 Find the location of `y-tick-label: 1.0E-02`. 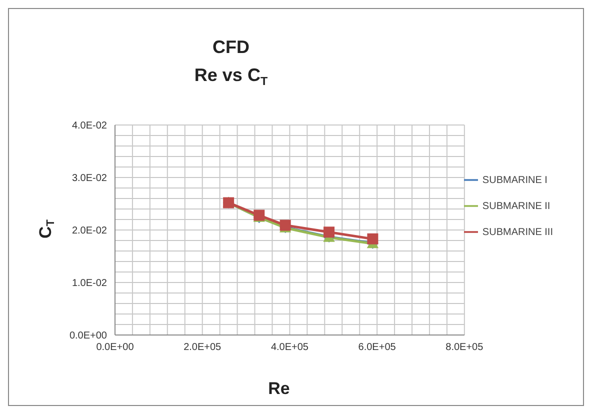

y-tick-label: 1.0E-02 is located at coordinates (90, 284).